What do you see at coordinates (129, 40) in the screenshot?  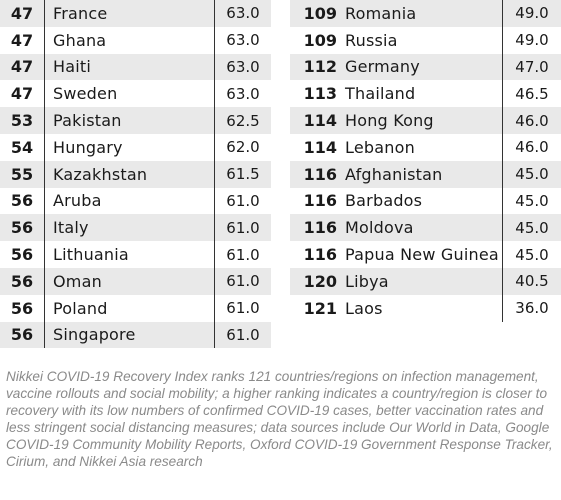 I see `country-cell: Ghana` at bounding box center [129, 40].